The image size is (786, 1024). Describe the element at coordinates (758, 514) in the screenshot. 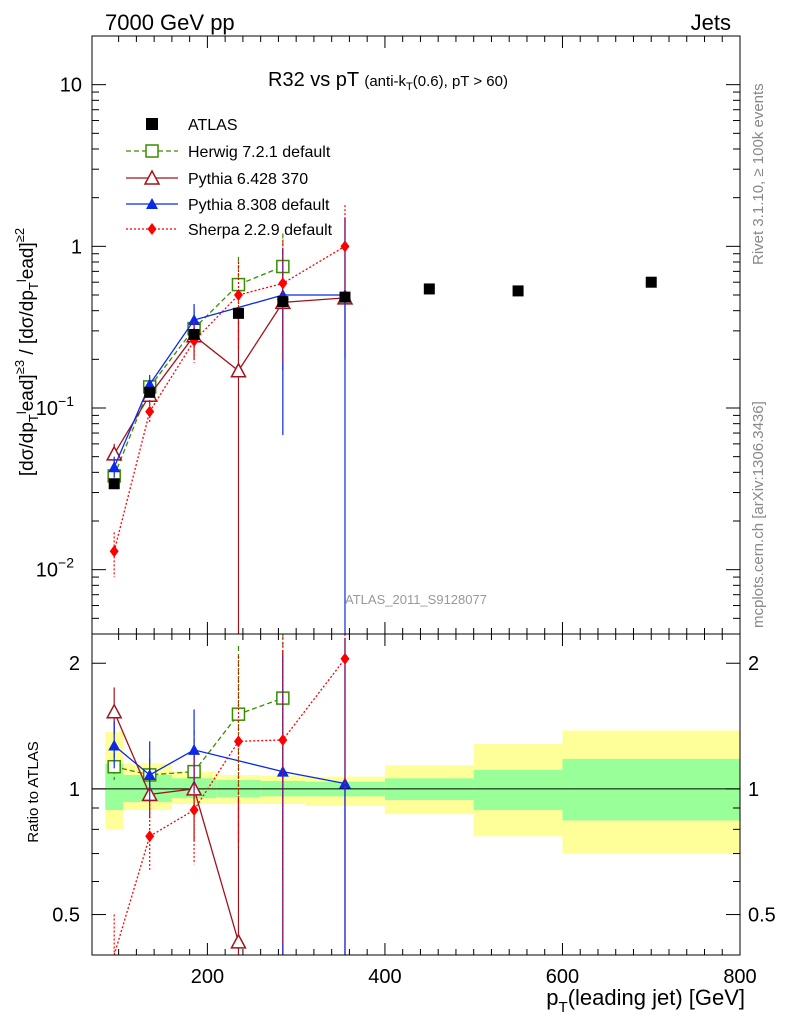

I see `mcplots-source-label: mcplots.cern.ch [arXiv:1306.3436]` at that location.